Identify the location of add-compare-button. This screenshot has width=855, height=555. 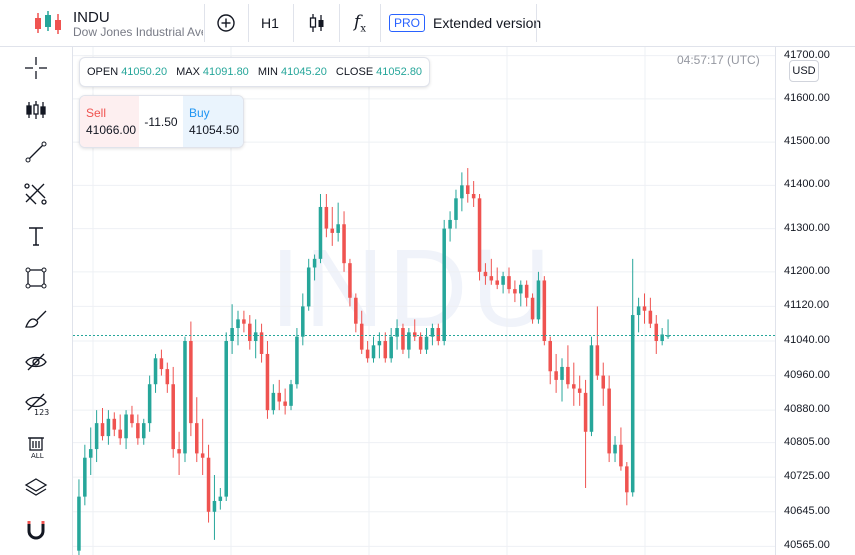
(226, 23).